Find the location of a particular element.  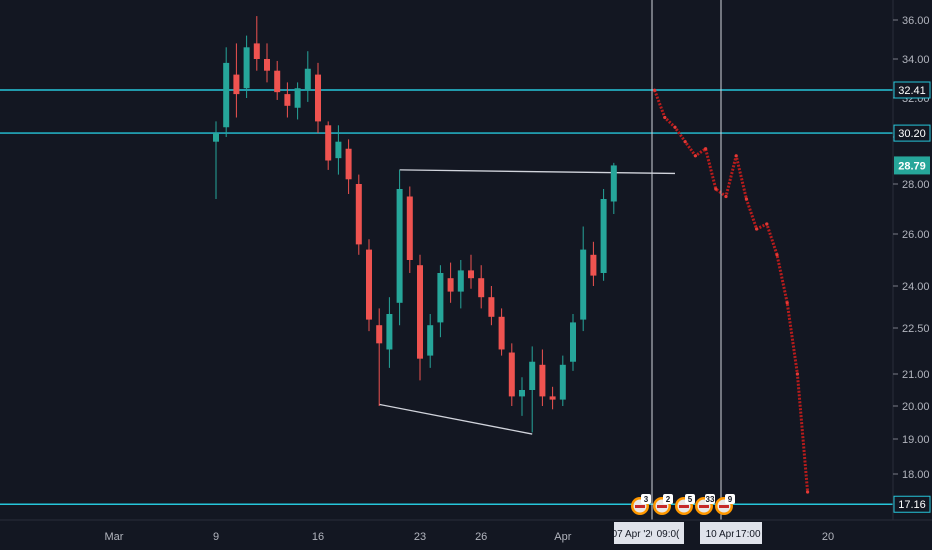

crosshair-date-label: 09:0( is located at coordinates (668, 534).